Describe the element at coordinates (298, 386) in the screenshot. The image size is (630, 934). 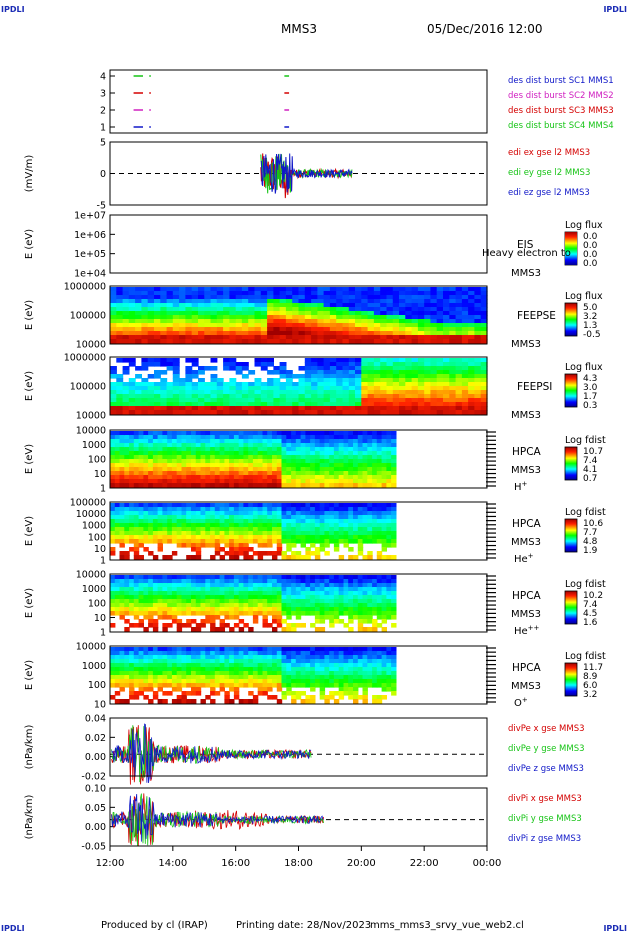
I see `panel-frame` at that location.